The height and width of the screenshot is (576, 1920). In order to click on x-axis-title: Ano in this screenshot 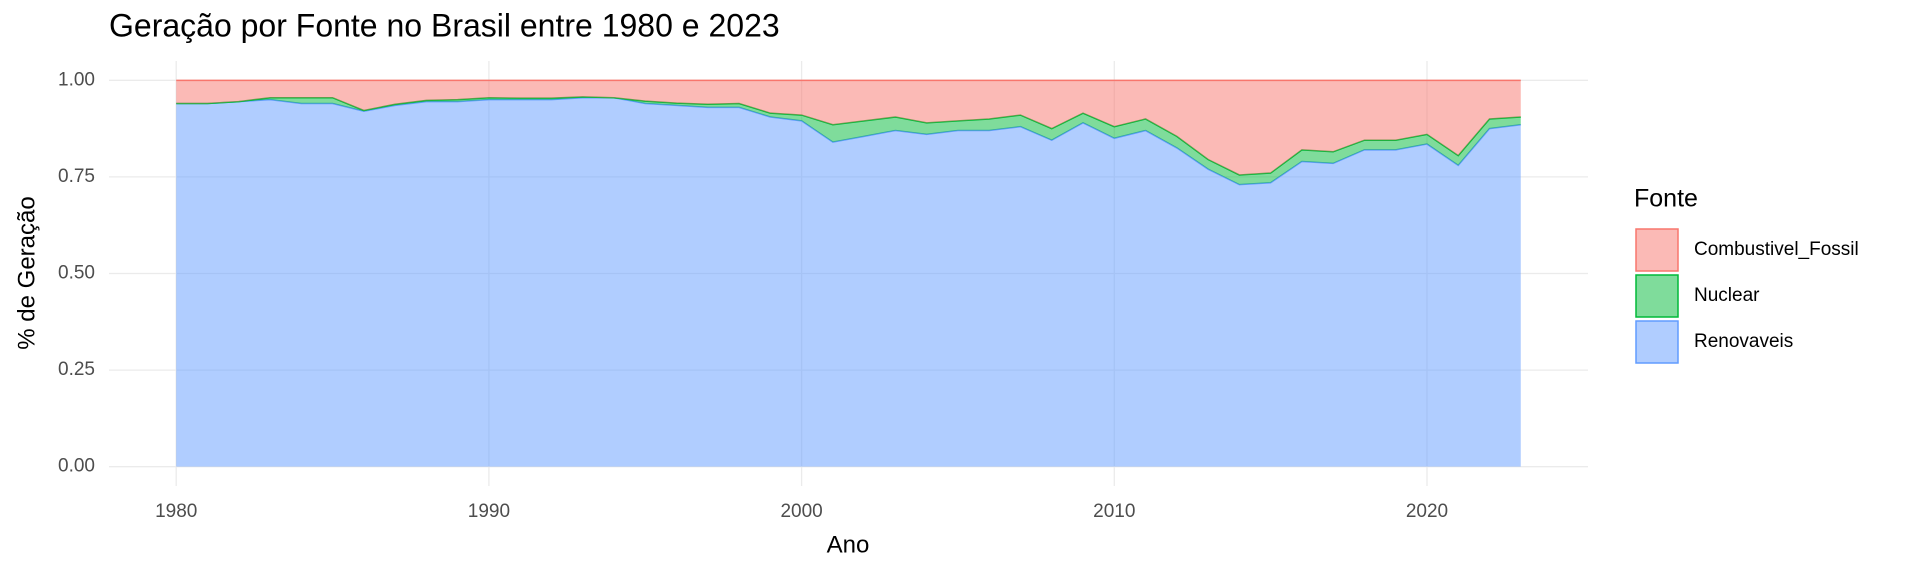, I will do `click(848, 544)`.